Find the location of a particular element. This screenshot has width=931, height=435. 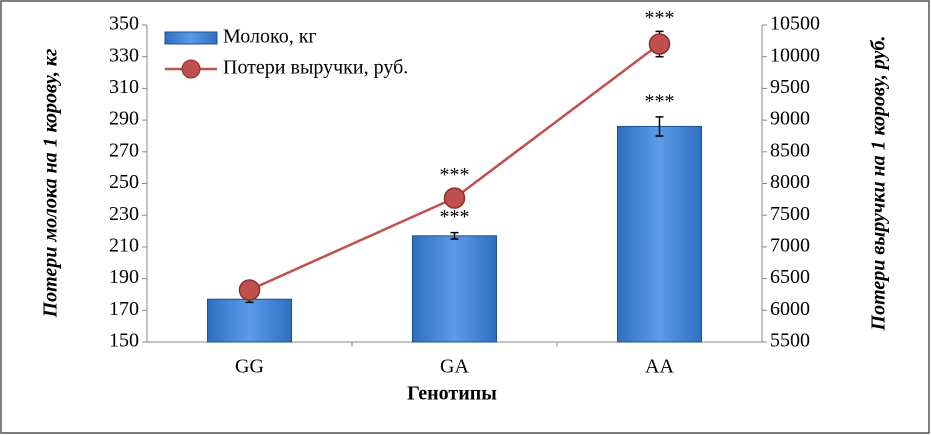

y2-tick-label: 8000 is located at coordinates (790, 182).